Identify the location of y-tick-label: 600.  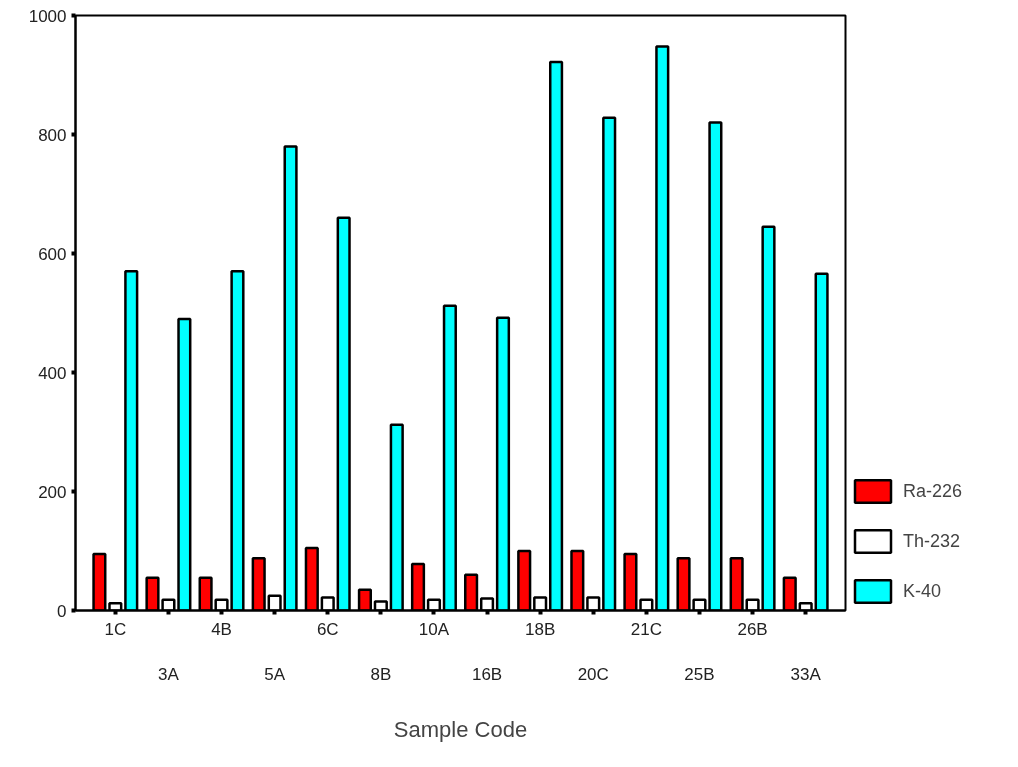
(52, 254).